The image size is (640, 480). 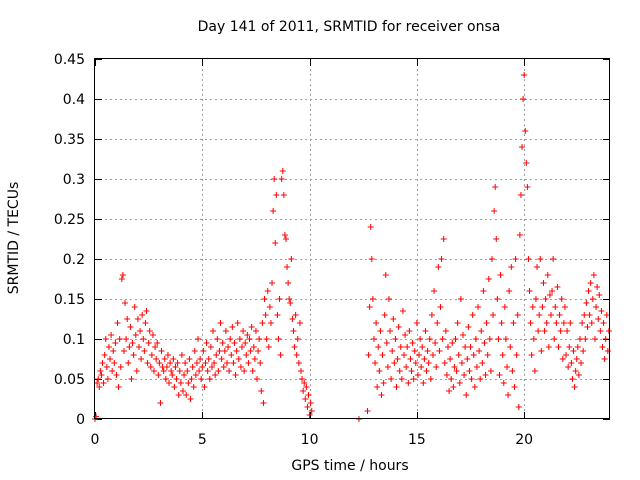 What do you see at coordinates (74, 340) in the screenshot?
I see `y-tick-label: 0.1` at bounding box center [74, 340].